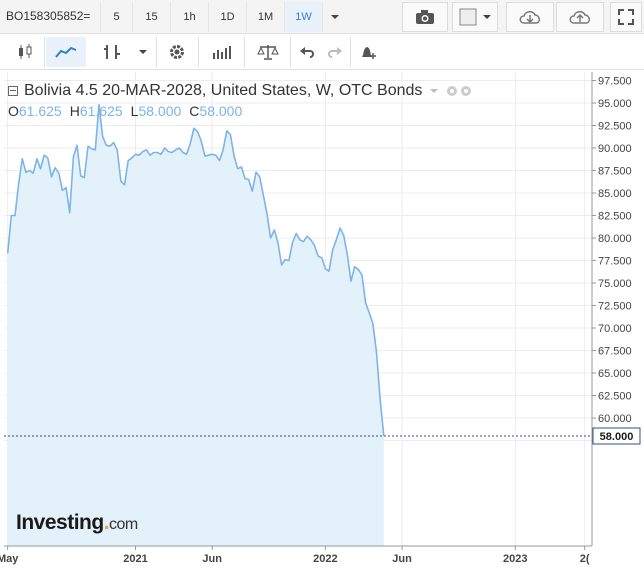 This screenshot has width=644, height=574. Describe the element at coordinates (74, 111) in the screenshot. I see `high-label: H` at that location.